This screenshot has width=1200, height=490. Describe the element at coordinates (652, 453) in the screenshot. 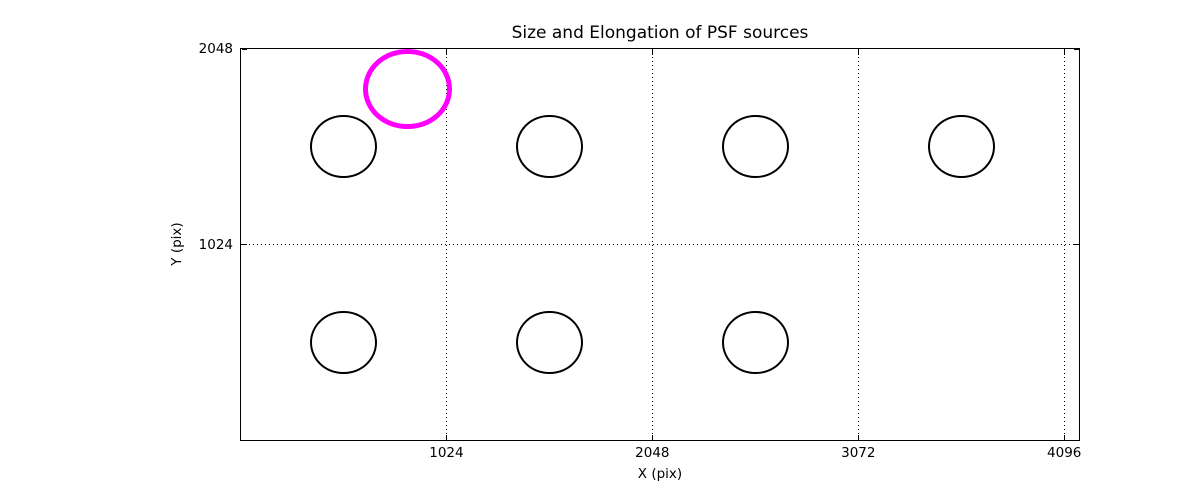

I see `x-tick-label-2048: 2048` at that location.